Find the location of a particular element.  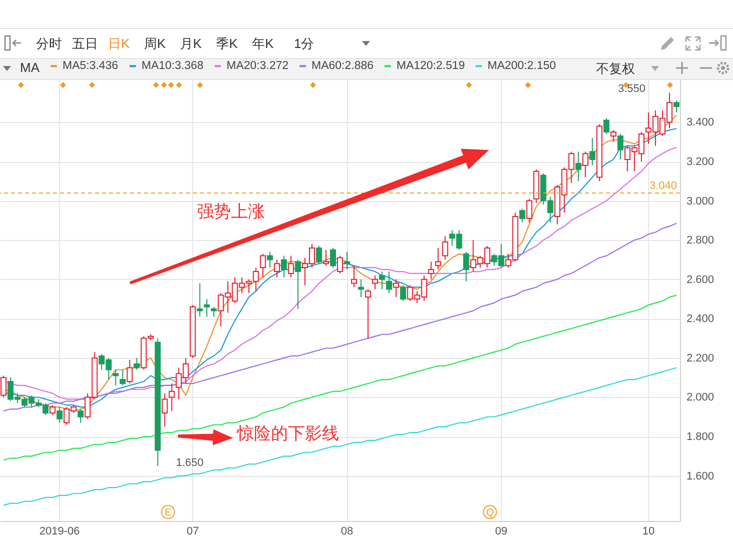

annotation: 1.650 is located at coordinates (190, 463).